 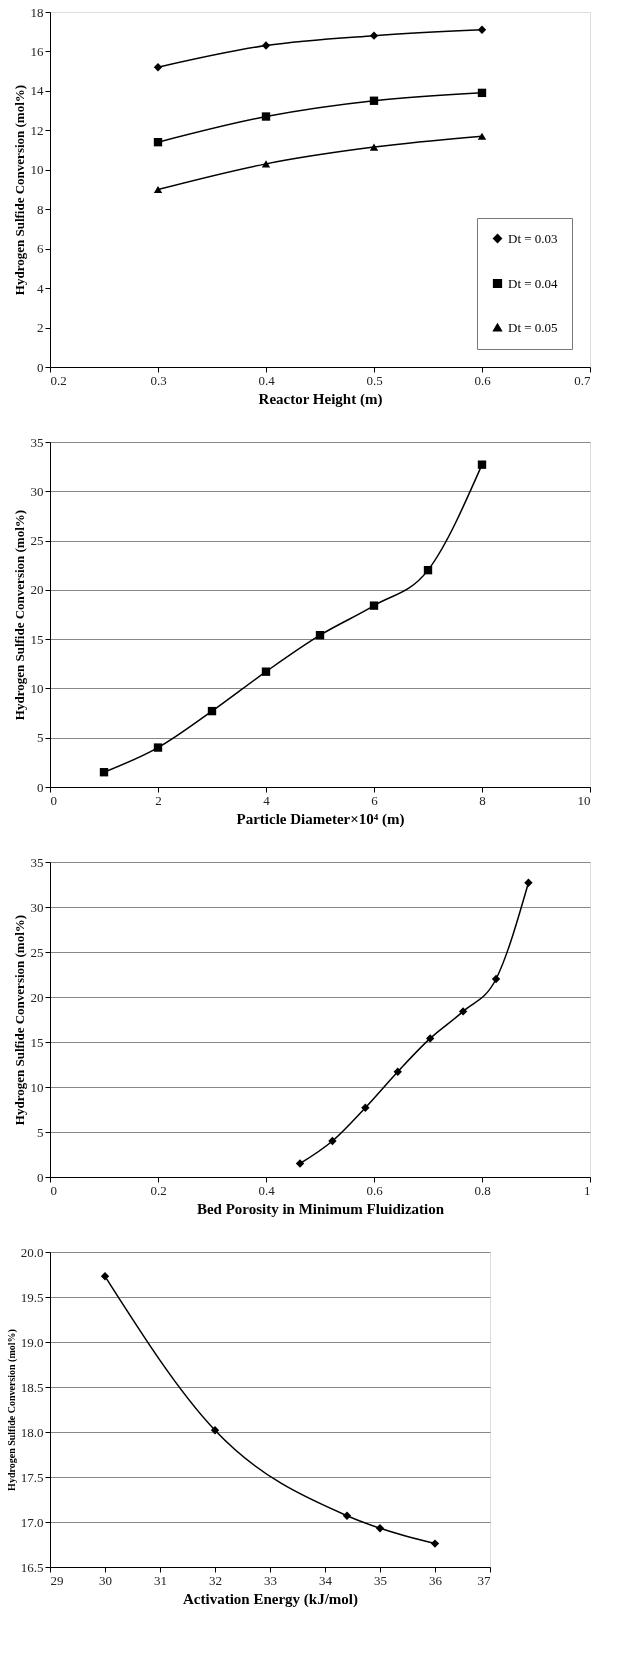 What do you see at coordinates (484, 1580) in the screenshot?
I see `x-tick-label: 37` at bounding box center [484, 1580].